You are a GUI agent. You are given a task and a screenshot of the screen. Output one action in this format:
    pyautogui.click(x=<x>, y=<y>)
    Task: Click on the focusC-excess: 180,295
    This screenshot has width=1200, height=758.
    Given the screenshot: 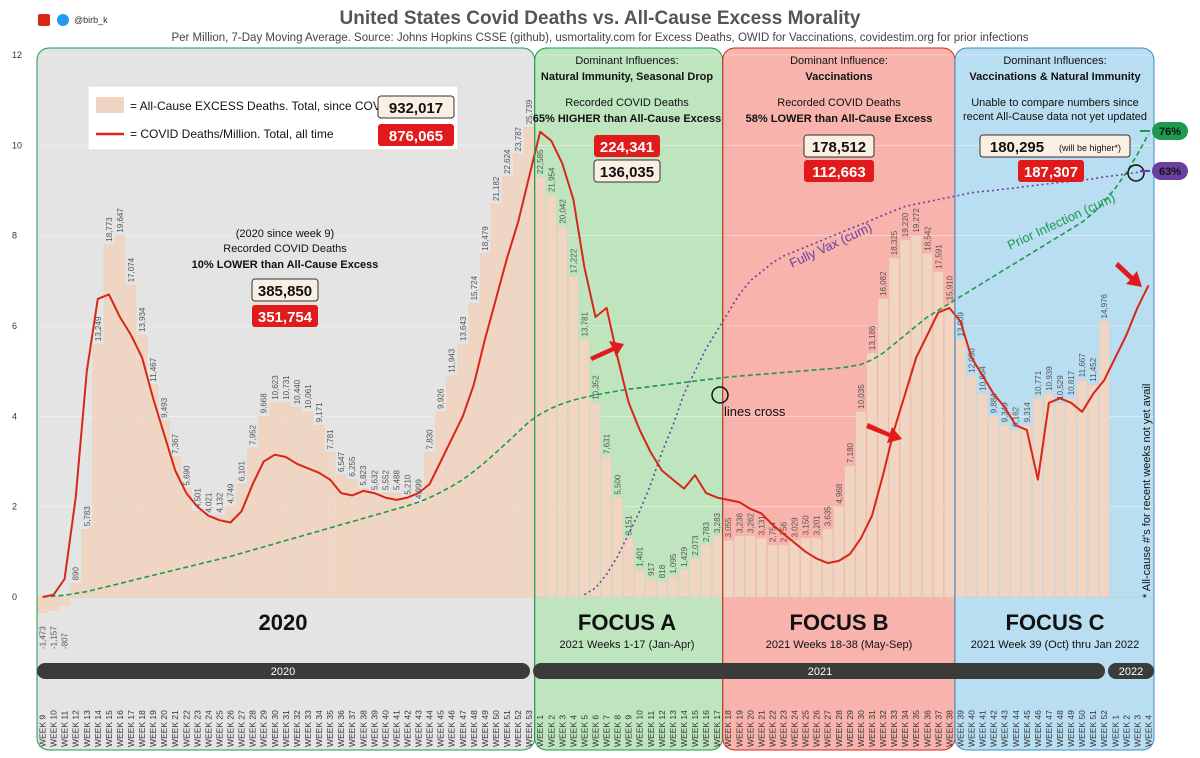 What is the action you would take?
    pyautogui.click(x=1017, y=147)
    